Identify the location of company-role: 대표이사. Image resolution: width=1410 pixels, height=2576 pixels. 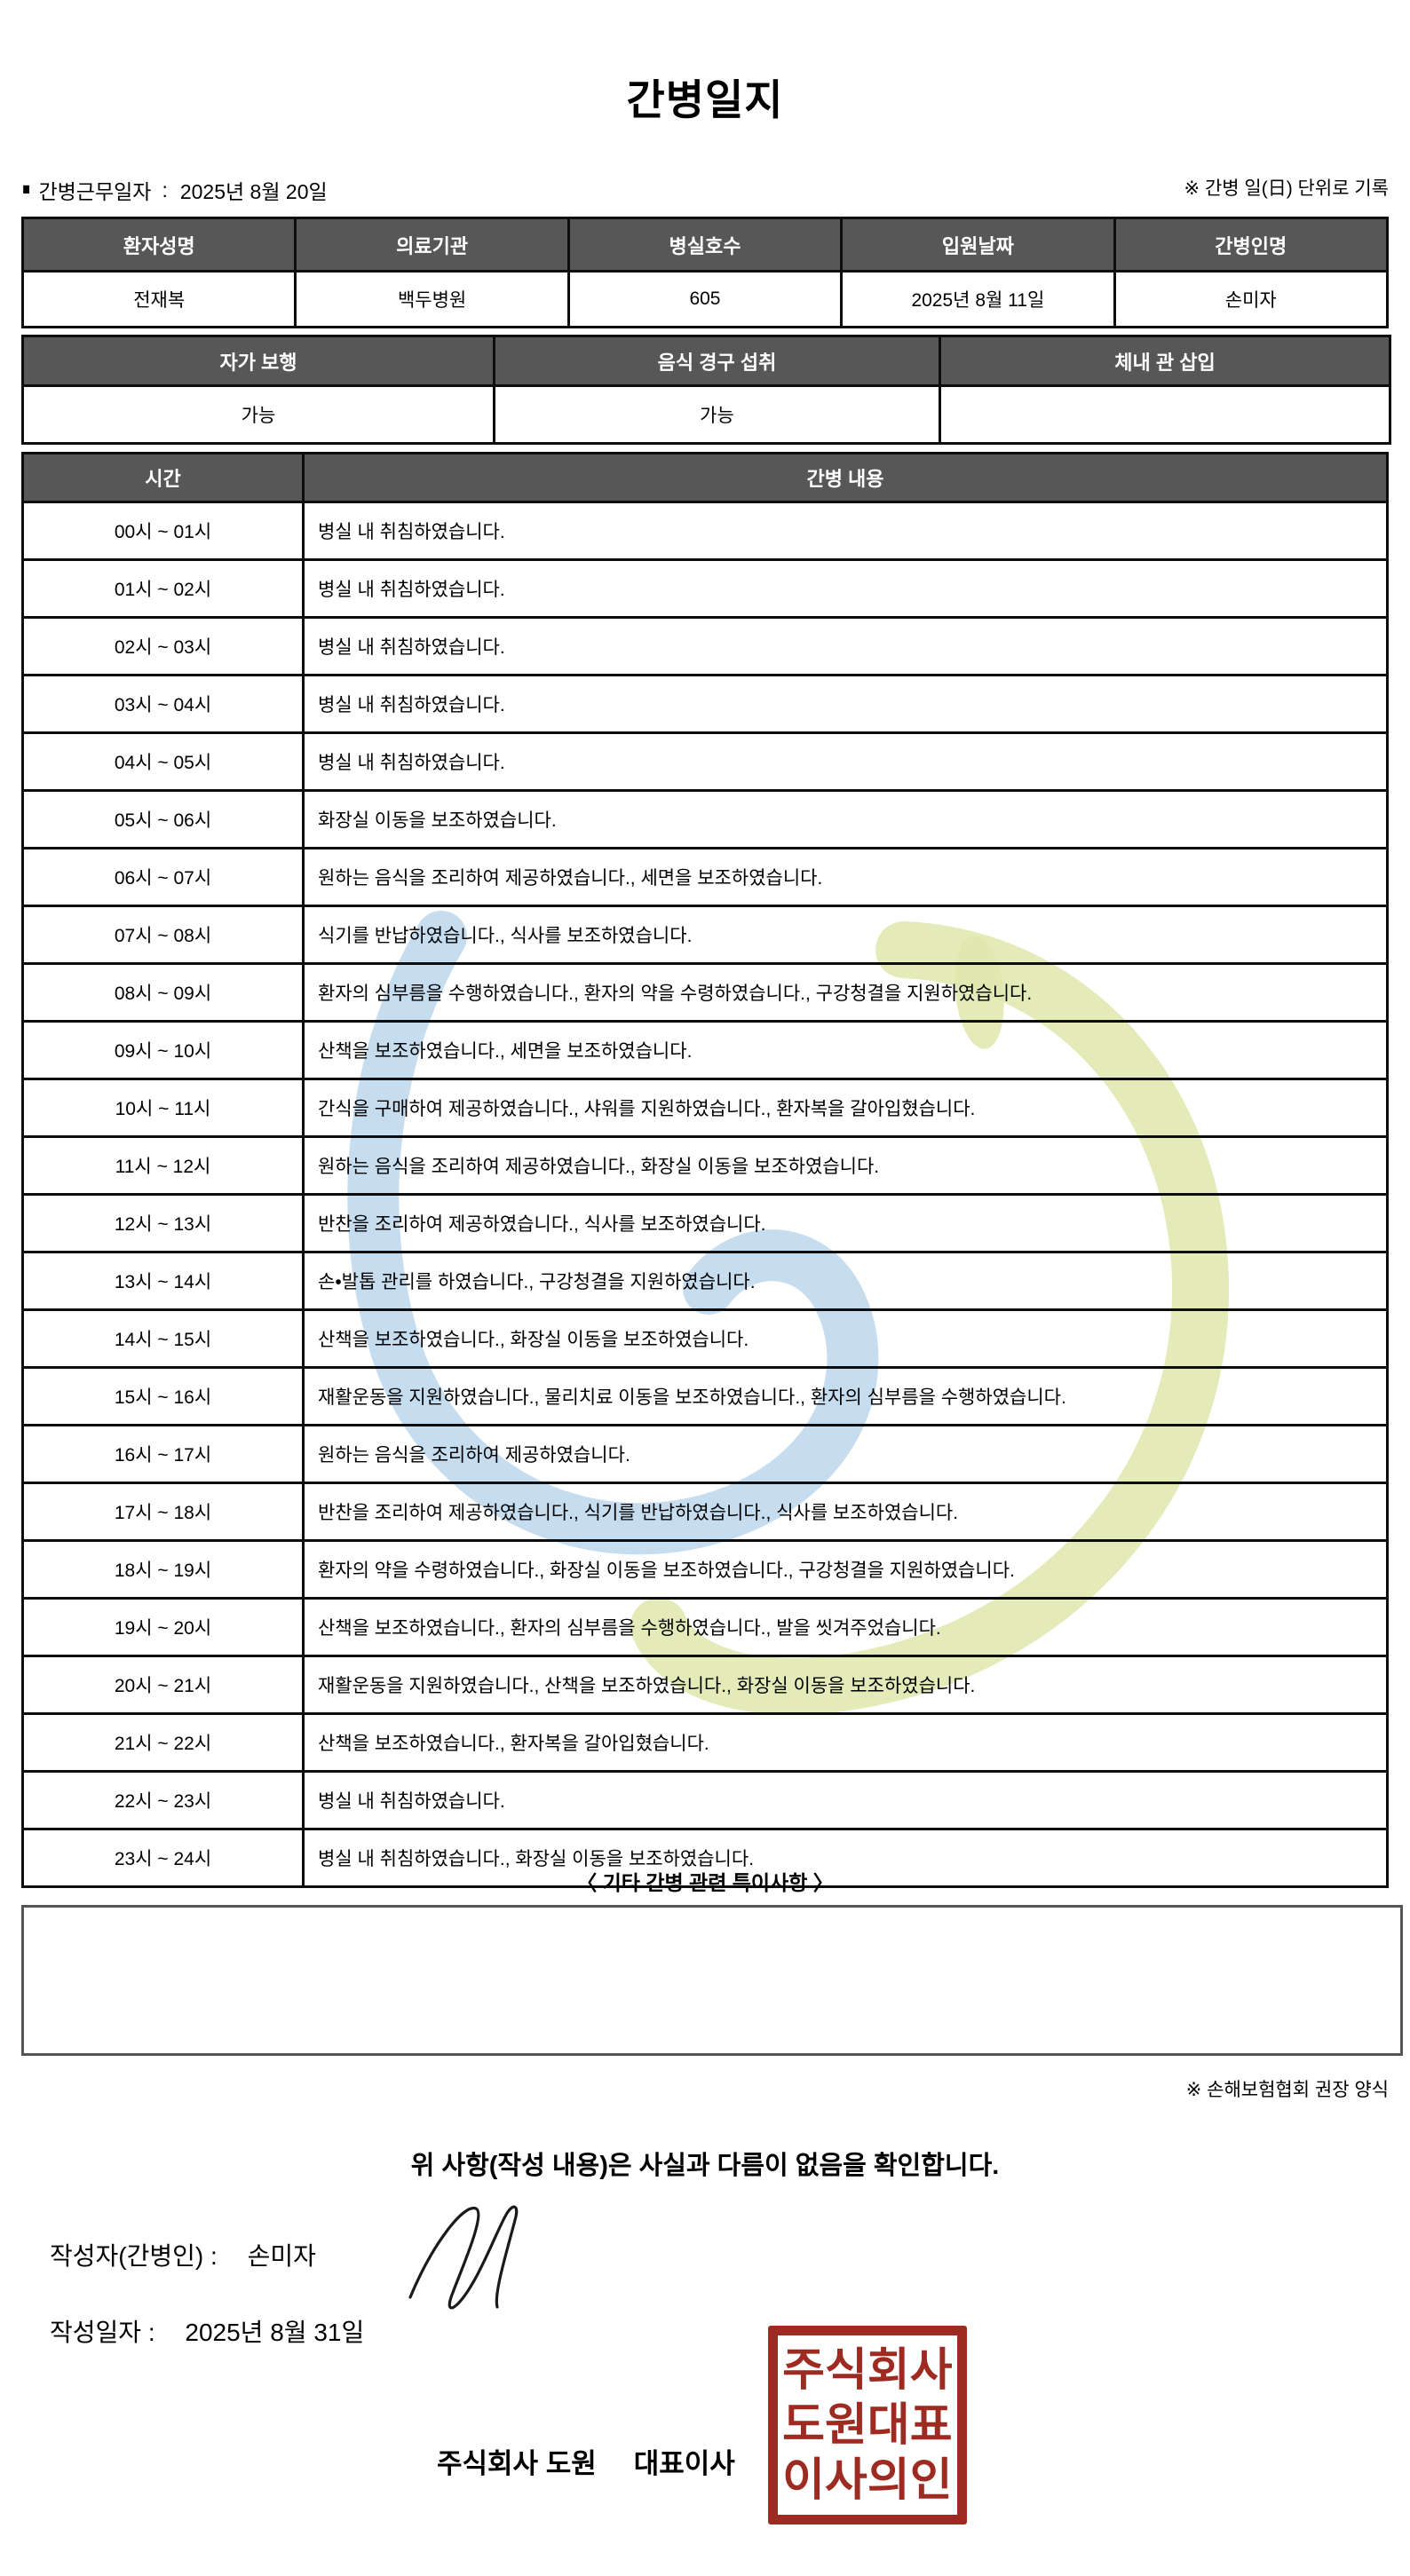
(684, 2463).